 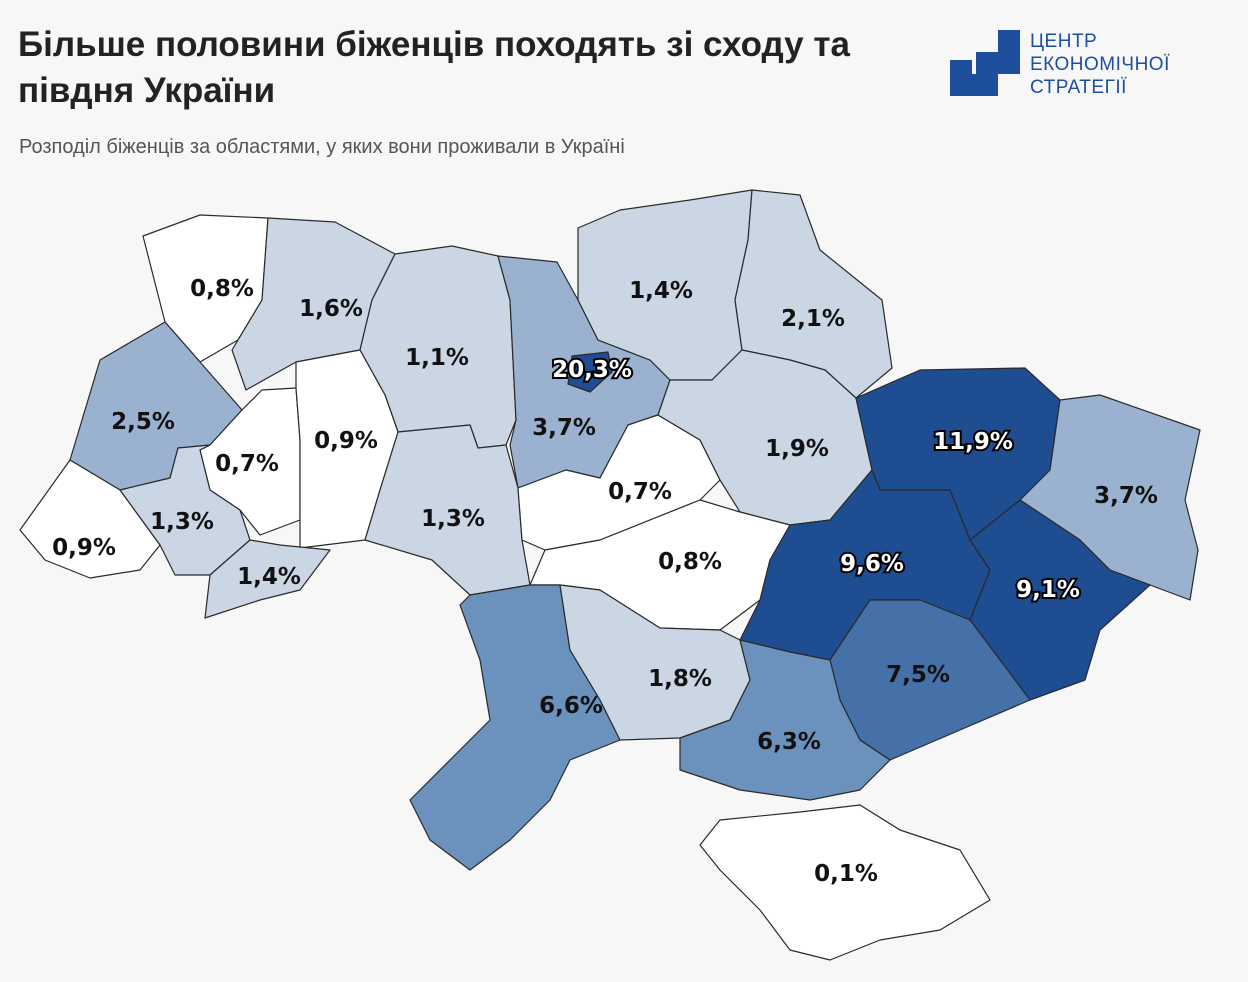 What do you see at coordinates (564, 428) in the screenshot?
I see `region-label-kyiv-oblast: 3,7%` at bounding box center [564, 428].